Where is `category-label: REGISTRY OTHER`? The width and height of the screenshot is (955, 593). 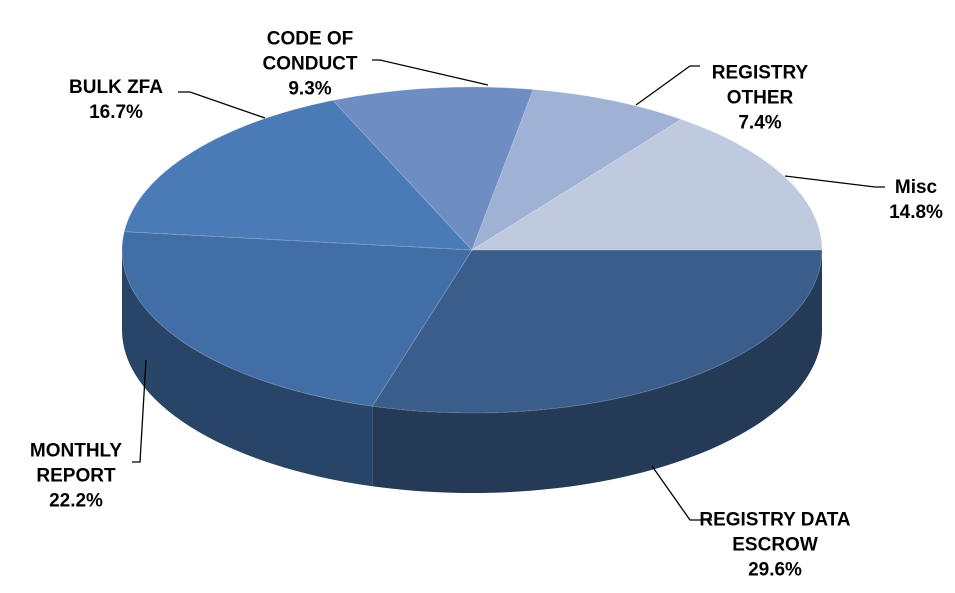
category-label: REGISTRY OTHER is located at coordinates (760, 85).